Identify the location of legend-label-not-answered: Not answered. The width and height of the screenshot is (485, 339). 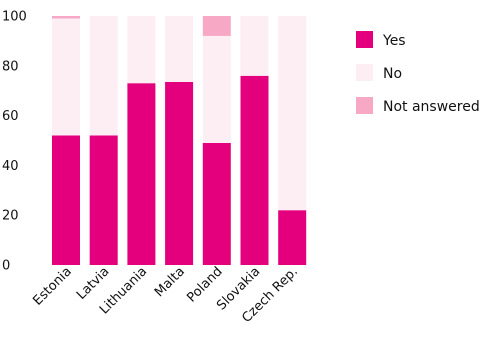
(431, 107).